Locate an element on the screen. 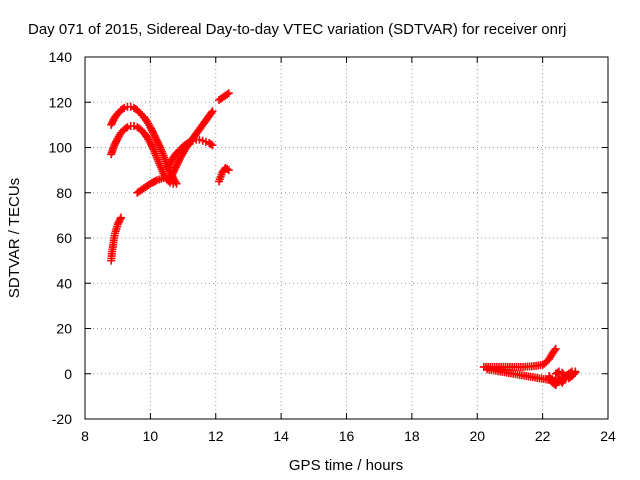 The image size is (640, 480). series-segment-12-lower is located at coordinates (224, 174).